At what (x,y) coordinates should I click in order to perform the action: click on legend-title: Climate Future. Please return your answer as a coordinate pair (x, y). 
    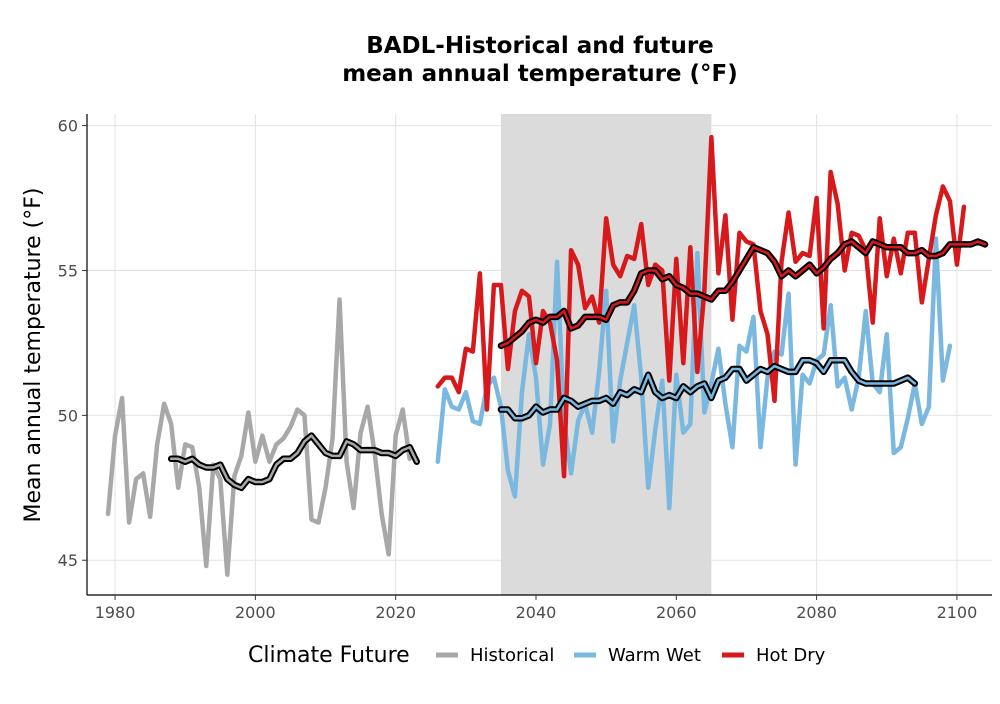
    Looking at the image, I should click on (329, 655).